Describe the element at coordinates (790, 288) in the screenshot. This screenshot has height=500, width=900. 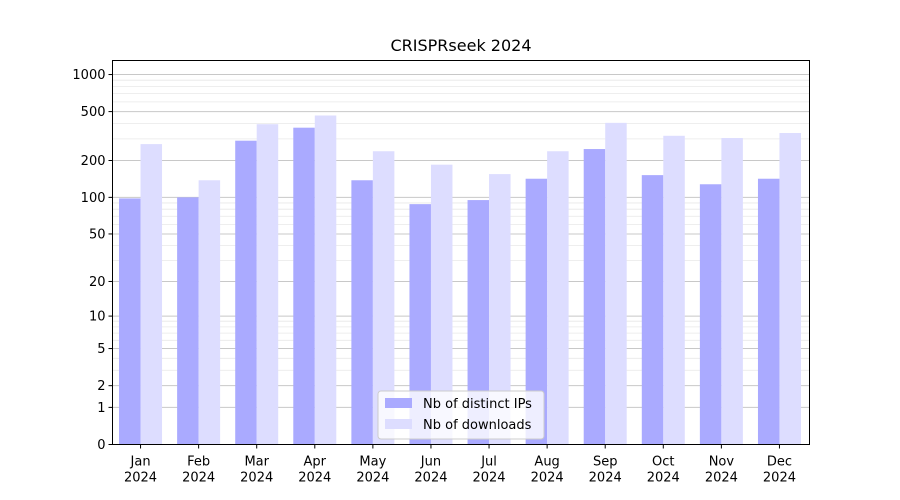
I see `bar-downloads-dec` at that location.